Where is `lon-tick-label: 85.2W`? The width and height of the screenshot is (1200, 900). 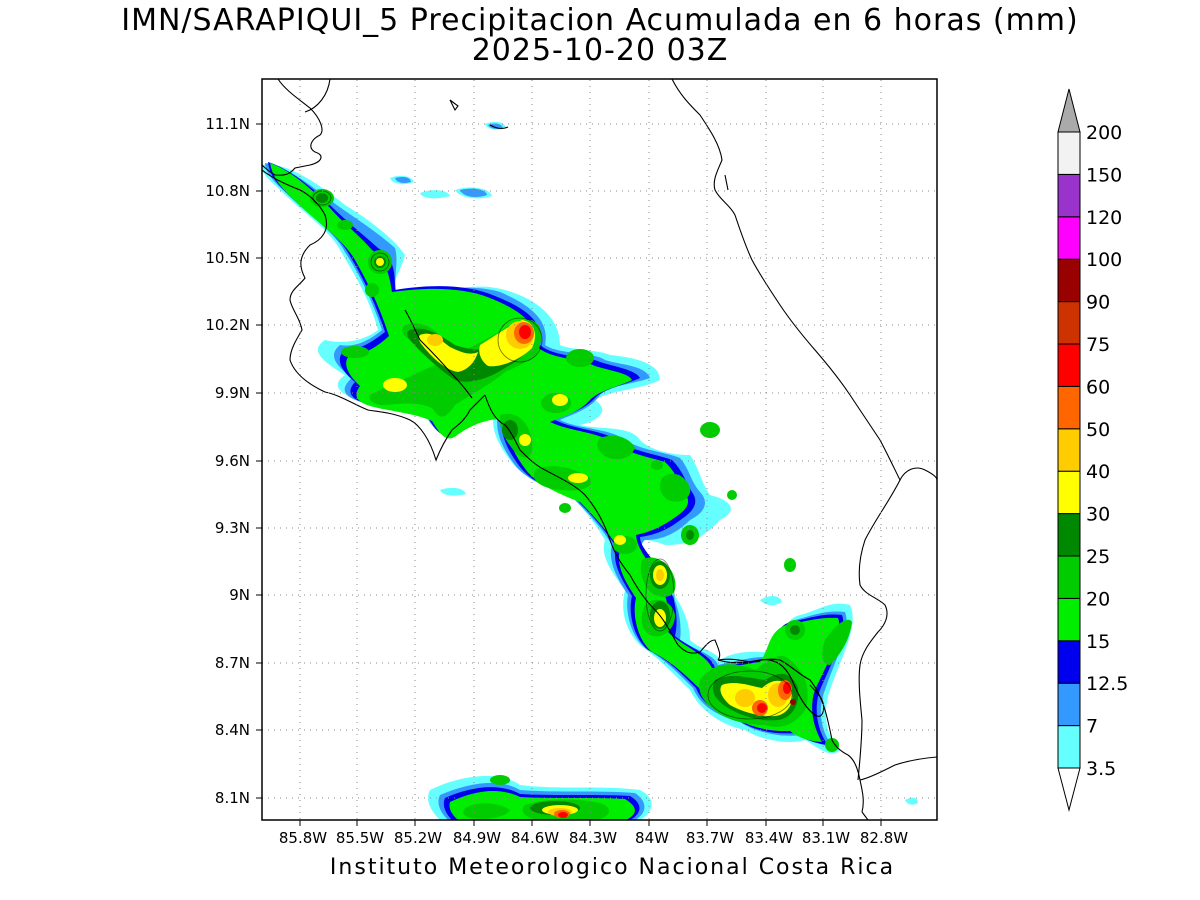 lon-tick-label: 85.2W is located at coordinates (418, 838).